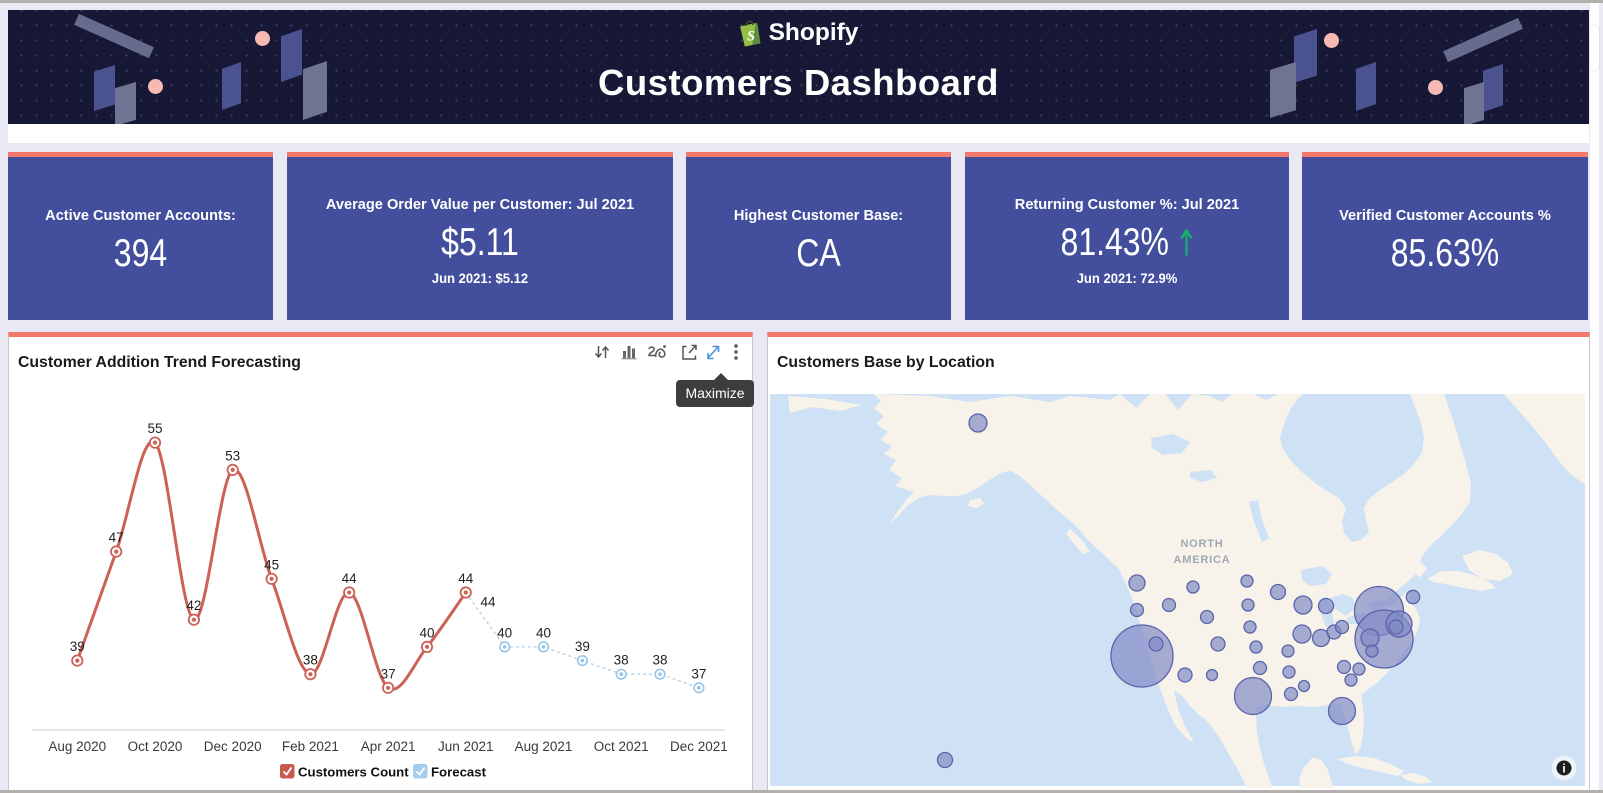 The width and height of the screenshot is (1603, 793). What do you see at coordinates (353, 772) in the screenshot?
I see `svg-text: Customers Count` at bounding box center [353, 772].